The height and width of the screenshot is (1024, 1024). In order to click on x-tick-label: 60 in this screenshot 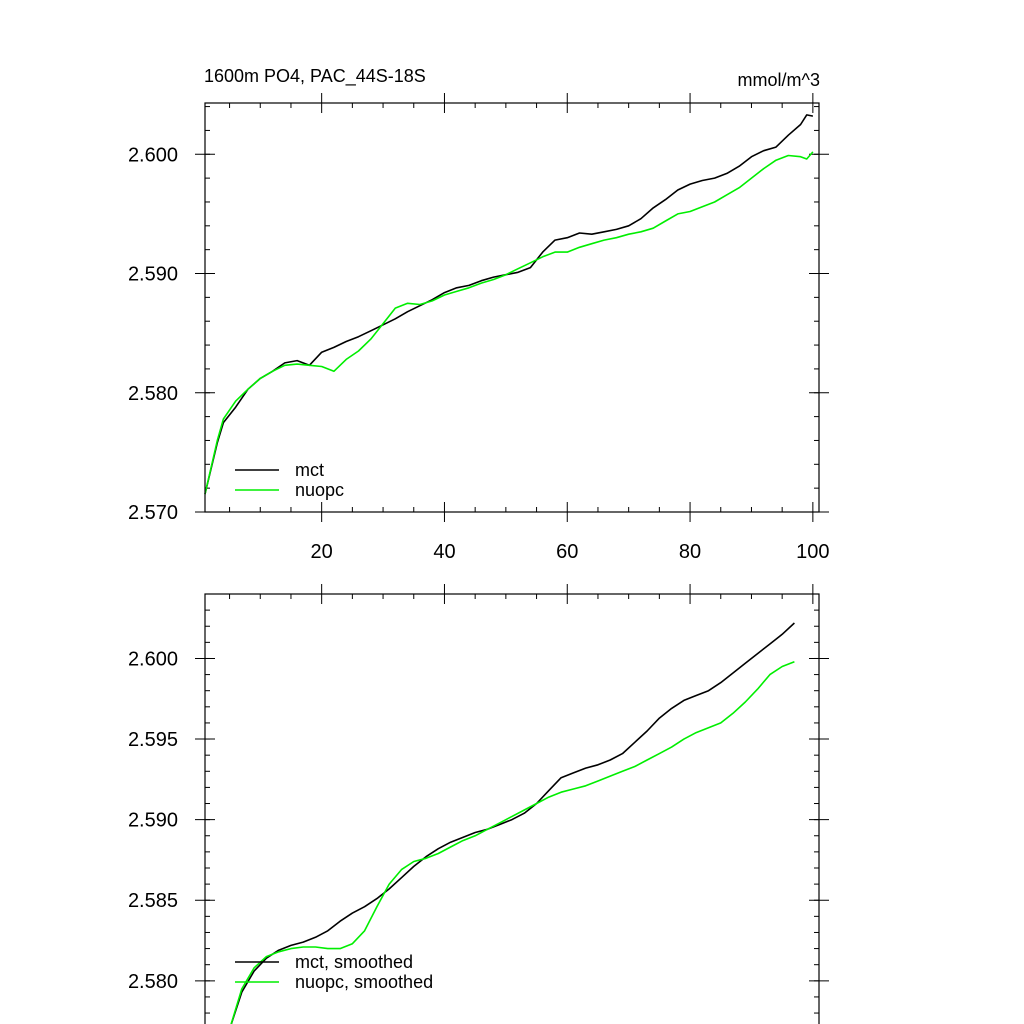, I will do `click(567, 552)`.